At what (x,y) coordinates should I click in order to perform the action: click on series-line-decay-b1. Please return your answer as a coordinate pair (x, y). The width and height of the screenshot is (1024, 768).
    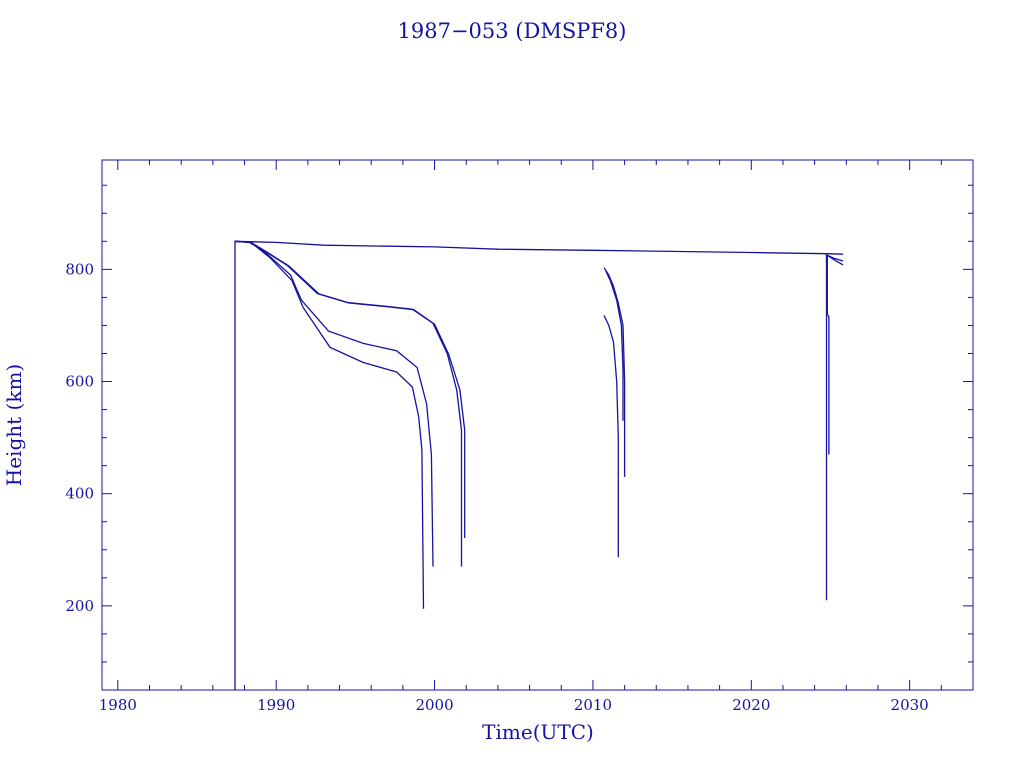
    Looking at the image, I should click on (348, 403).